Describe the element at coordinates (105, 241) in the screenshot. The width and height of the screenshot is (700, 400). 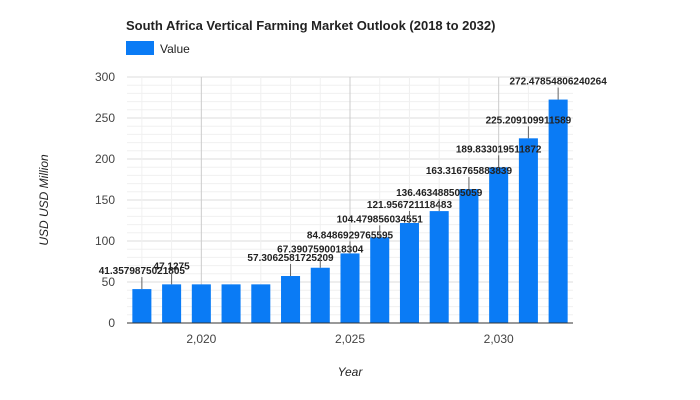
I see `y-tick-label: 100` at that location.